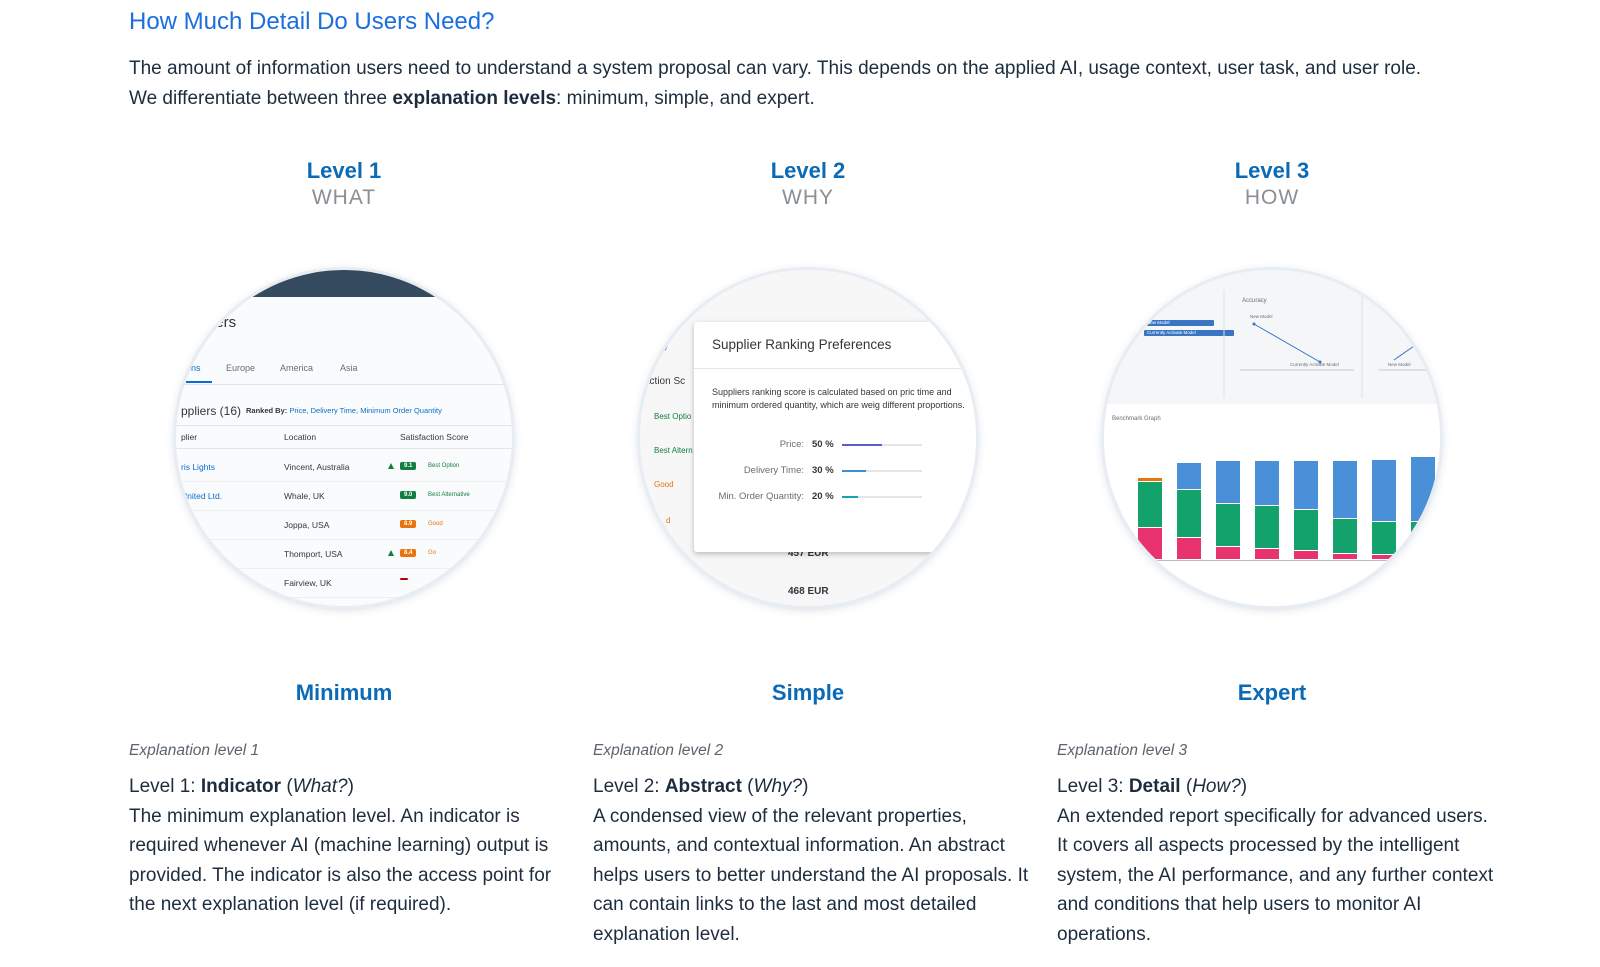 The image size is (1600, 967). I want to click on preference-row: Min. Order Quantity: 20 %, so click(835, 498).